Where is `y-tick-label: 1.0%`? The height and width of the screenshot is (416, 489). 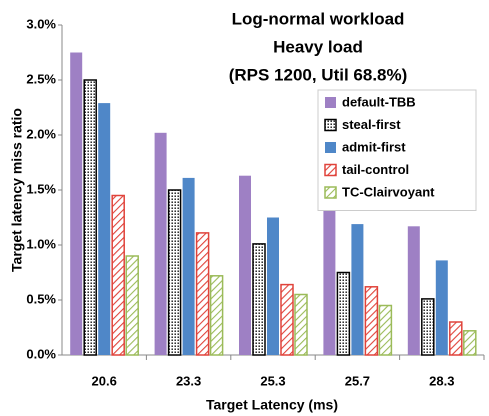
y-tick-label: 1.0% is located at coordinates (41, 243).